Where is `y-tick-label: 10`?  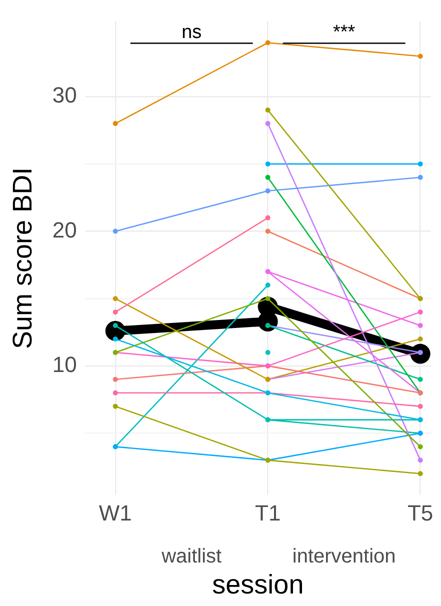
y-tick-label: 10 is located at coordinates (64, 364).